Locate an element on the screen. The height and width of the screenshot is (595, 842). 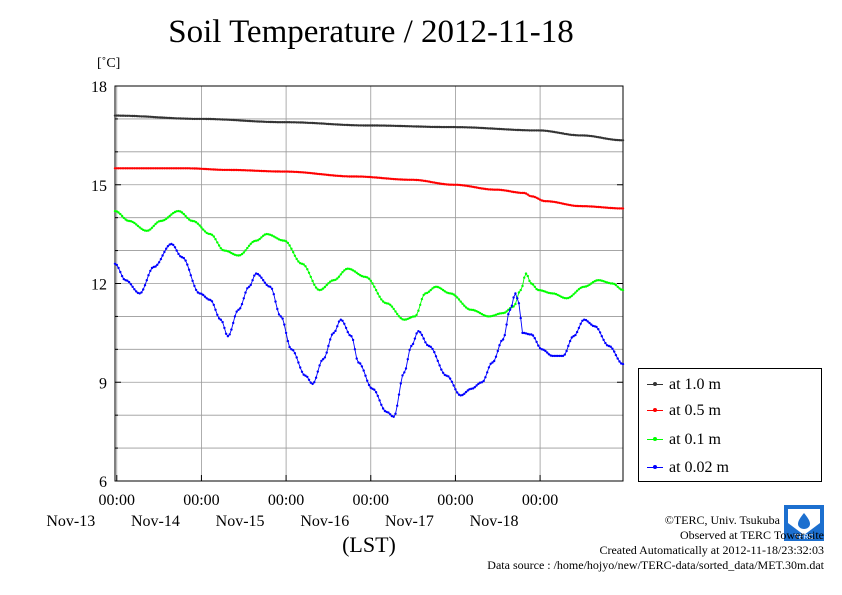
legend-item-002m: at 0.02 m is located at coordinates (688, 468).